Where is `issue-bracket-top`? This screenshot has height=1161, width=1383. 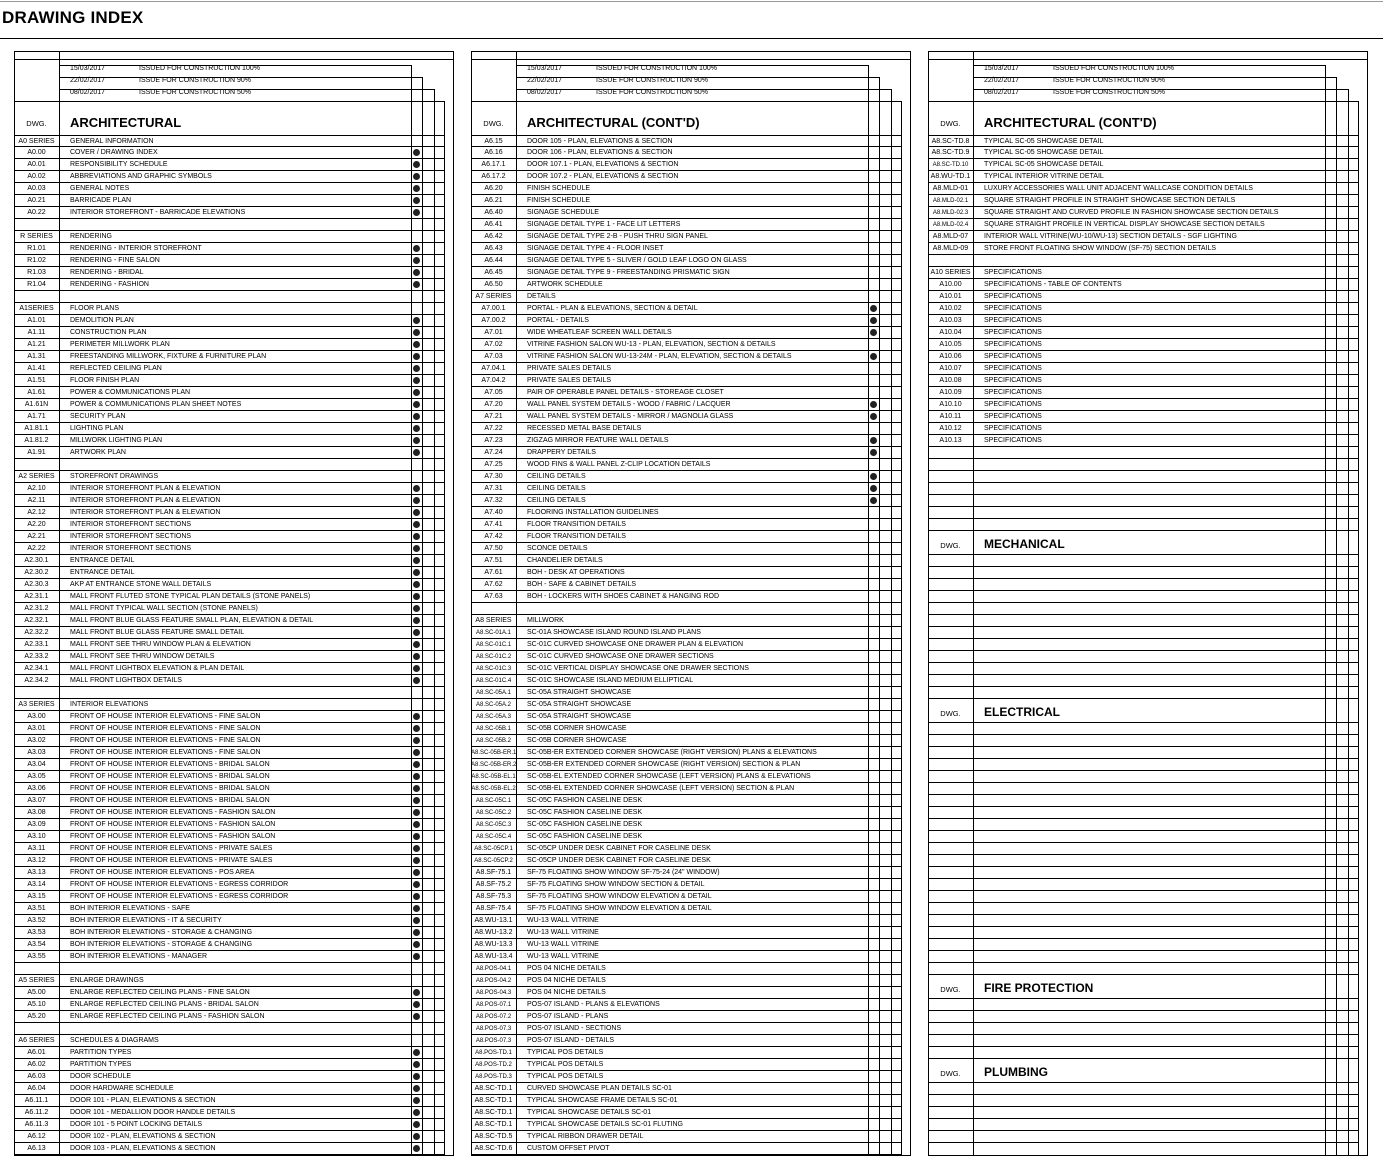 issue-bracket-top is located at coordinates (1154, 77).